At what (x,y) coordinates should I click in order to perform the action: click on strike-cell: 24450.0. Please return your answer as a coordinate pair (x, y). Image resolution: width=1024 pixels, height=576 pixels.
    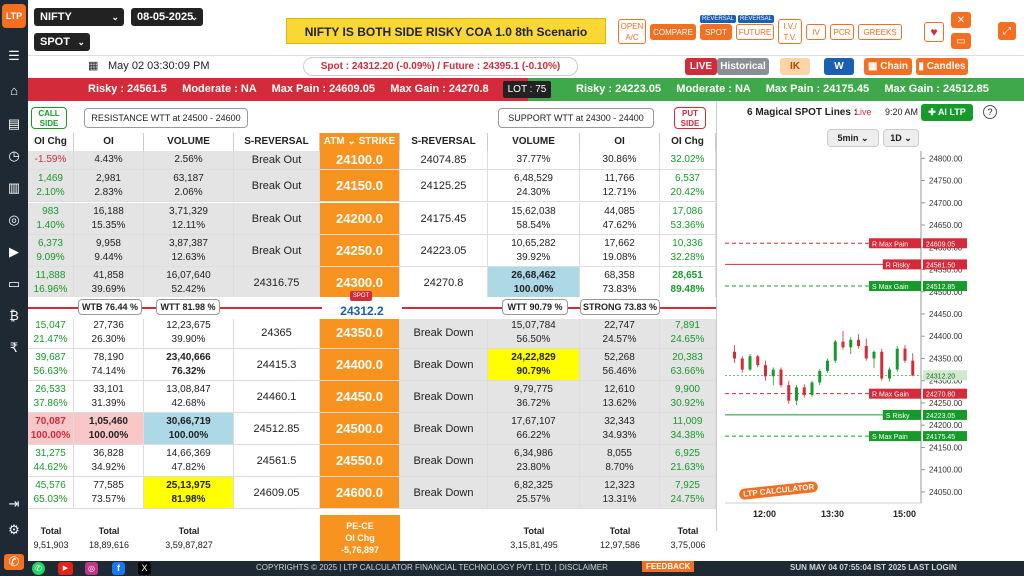
    Looking at the image, I should click on (360, 396).